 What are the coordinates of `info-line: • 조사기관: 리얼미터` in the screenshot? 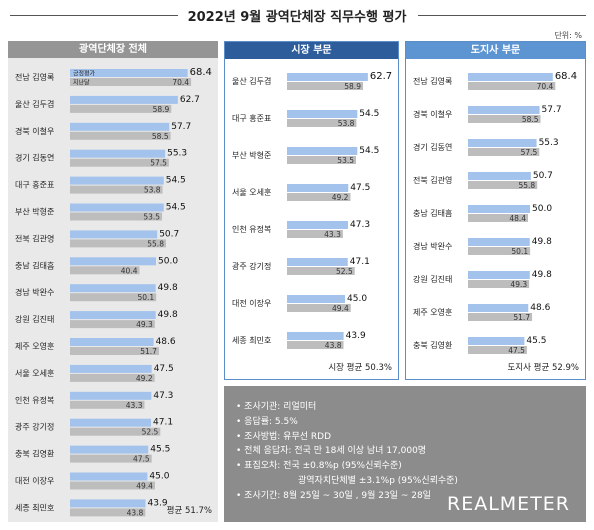 It's located at (276, 407).